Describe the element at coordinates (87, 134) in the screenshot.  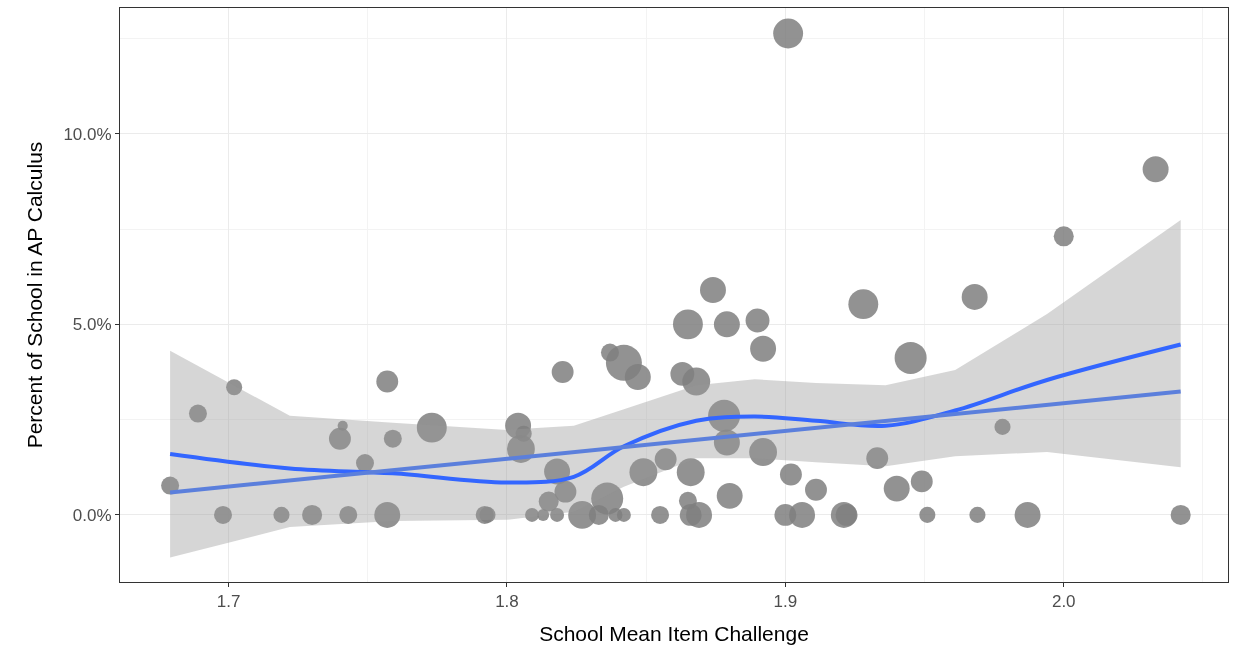
I see `y-tick-label: 10.0%` at that location.